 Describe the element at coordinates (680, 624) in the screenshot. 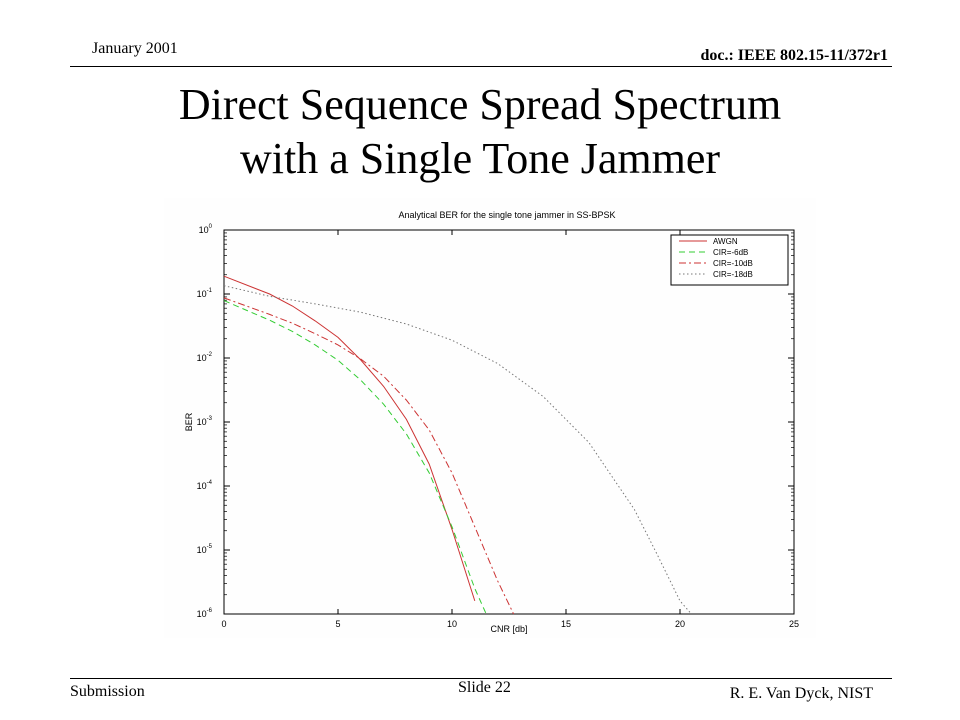

I see `x-tick-label: 20` at that location.